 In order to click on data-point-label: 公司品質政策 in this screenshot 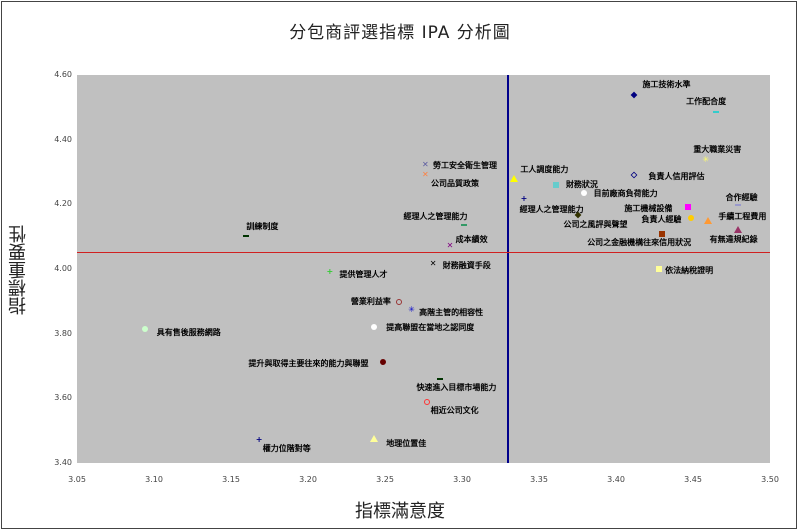, I will do `click(455, 183)`.